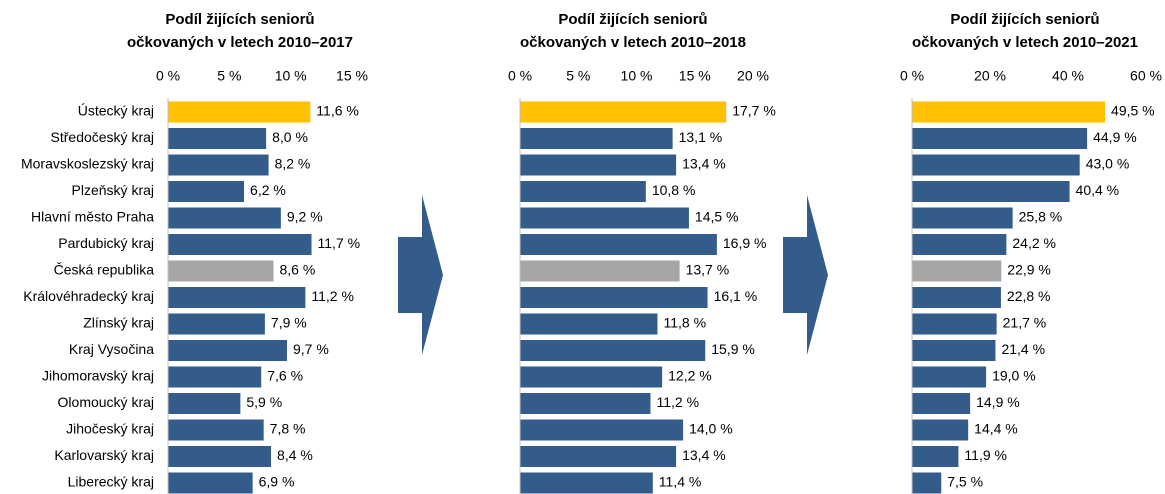  Describe the element at coordinates (111, 349) in the screenshot. I see `y-tick-label: Kraj Vysočina` at that location.